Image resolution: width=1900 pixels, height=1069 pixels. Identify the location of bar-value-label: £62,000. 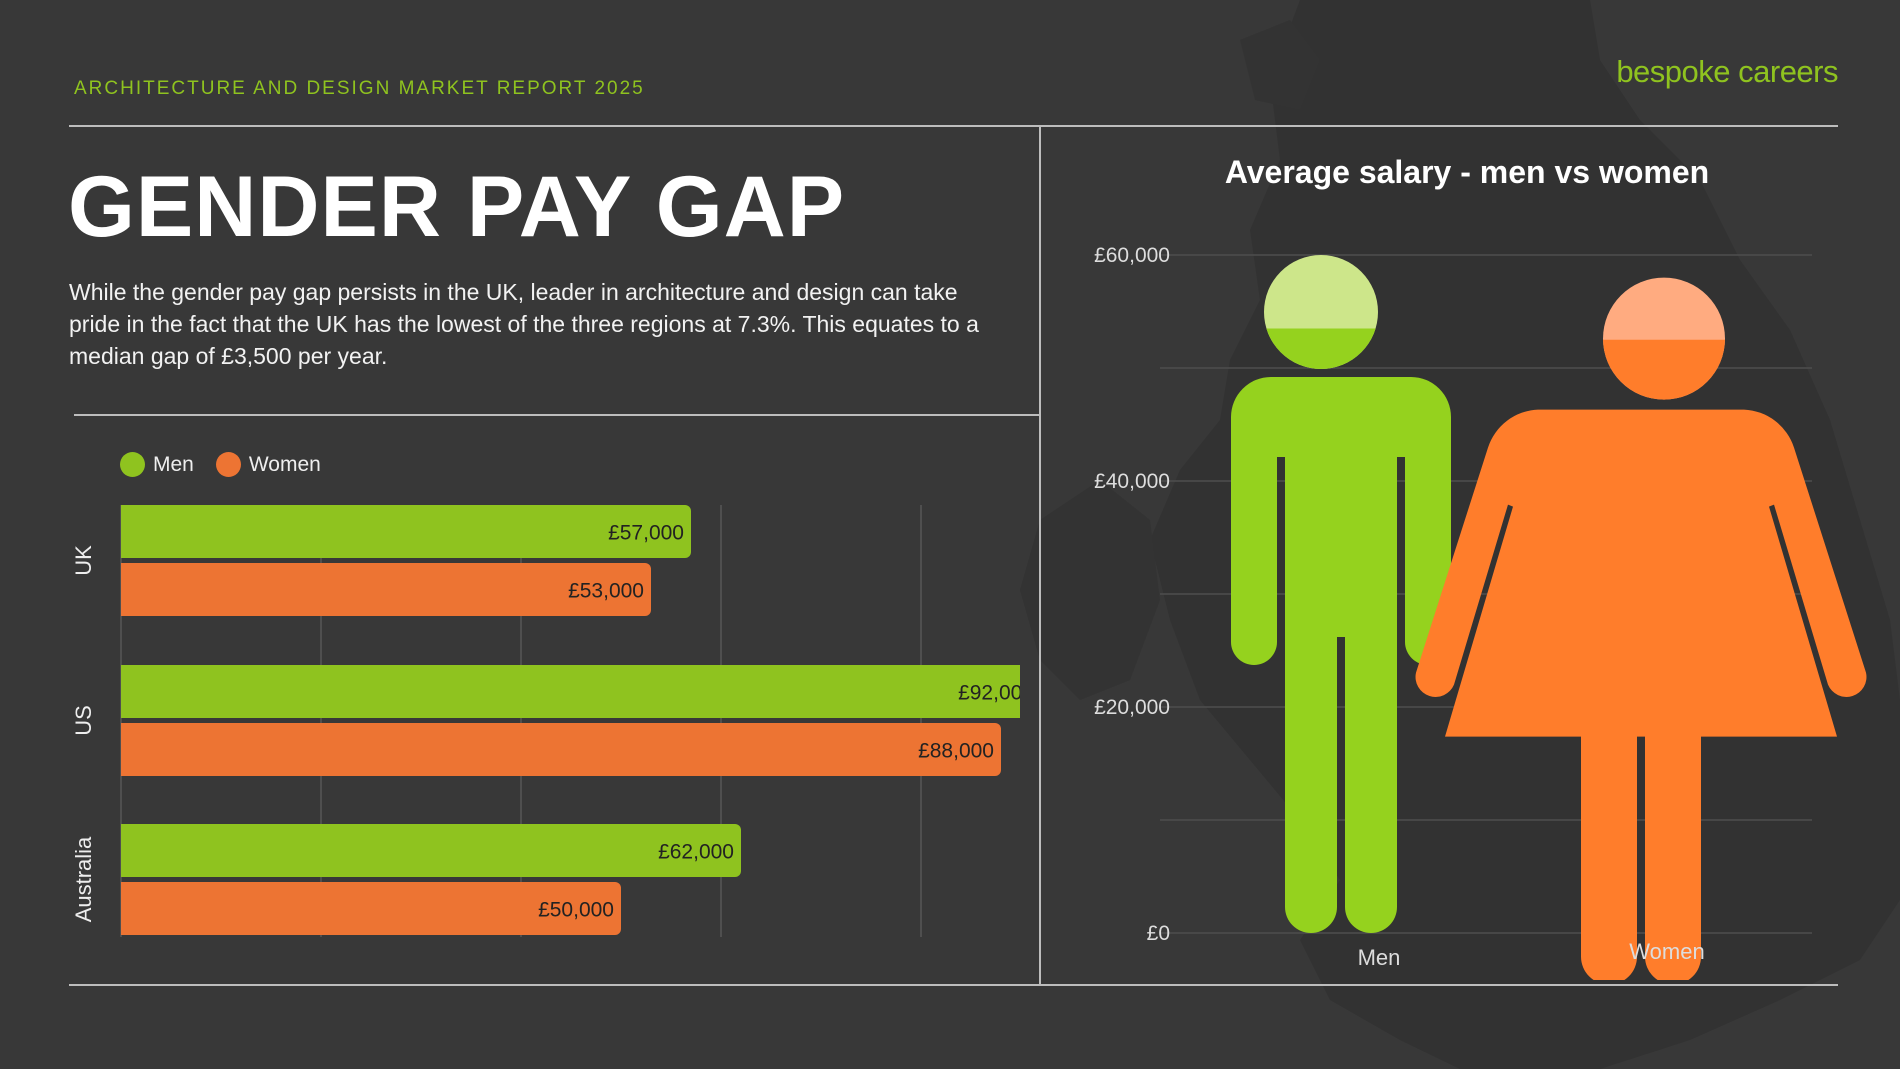
(696, 852).